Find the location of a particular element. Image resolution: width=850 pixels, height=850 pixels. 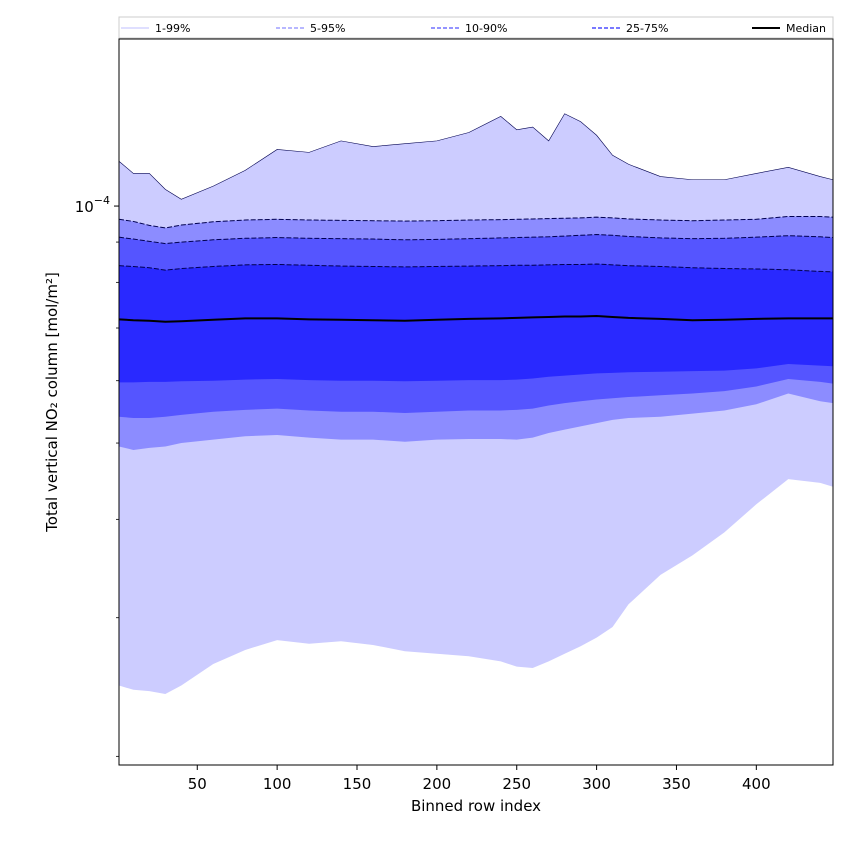

median-line is located at coordinates (475, 319).